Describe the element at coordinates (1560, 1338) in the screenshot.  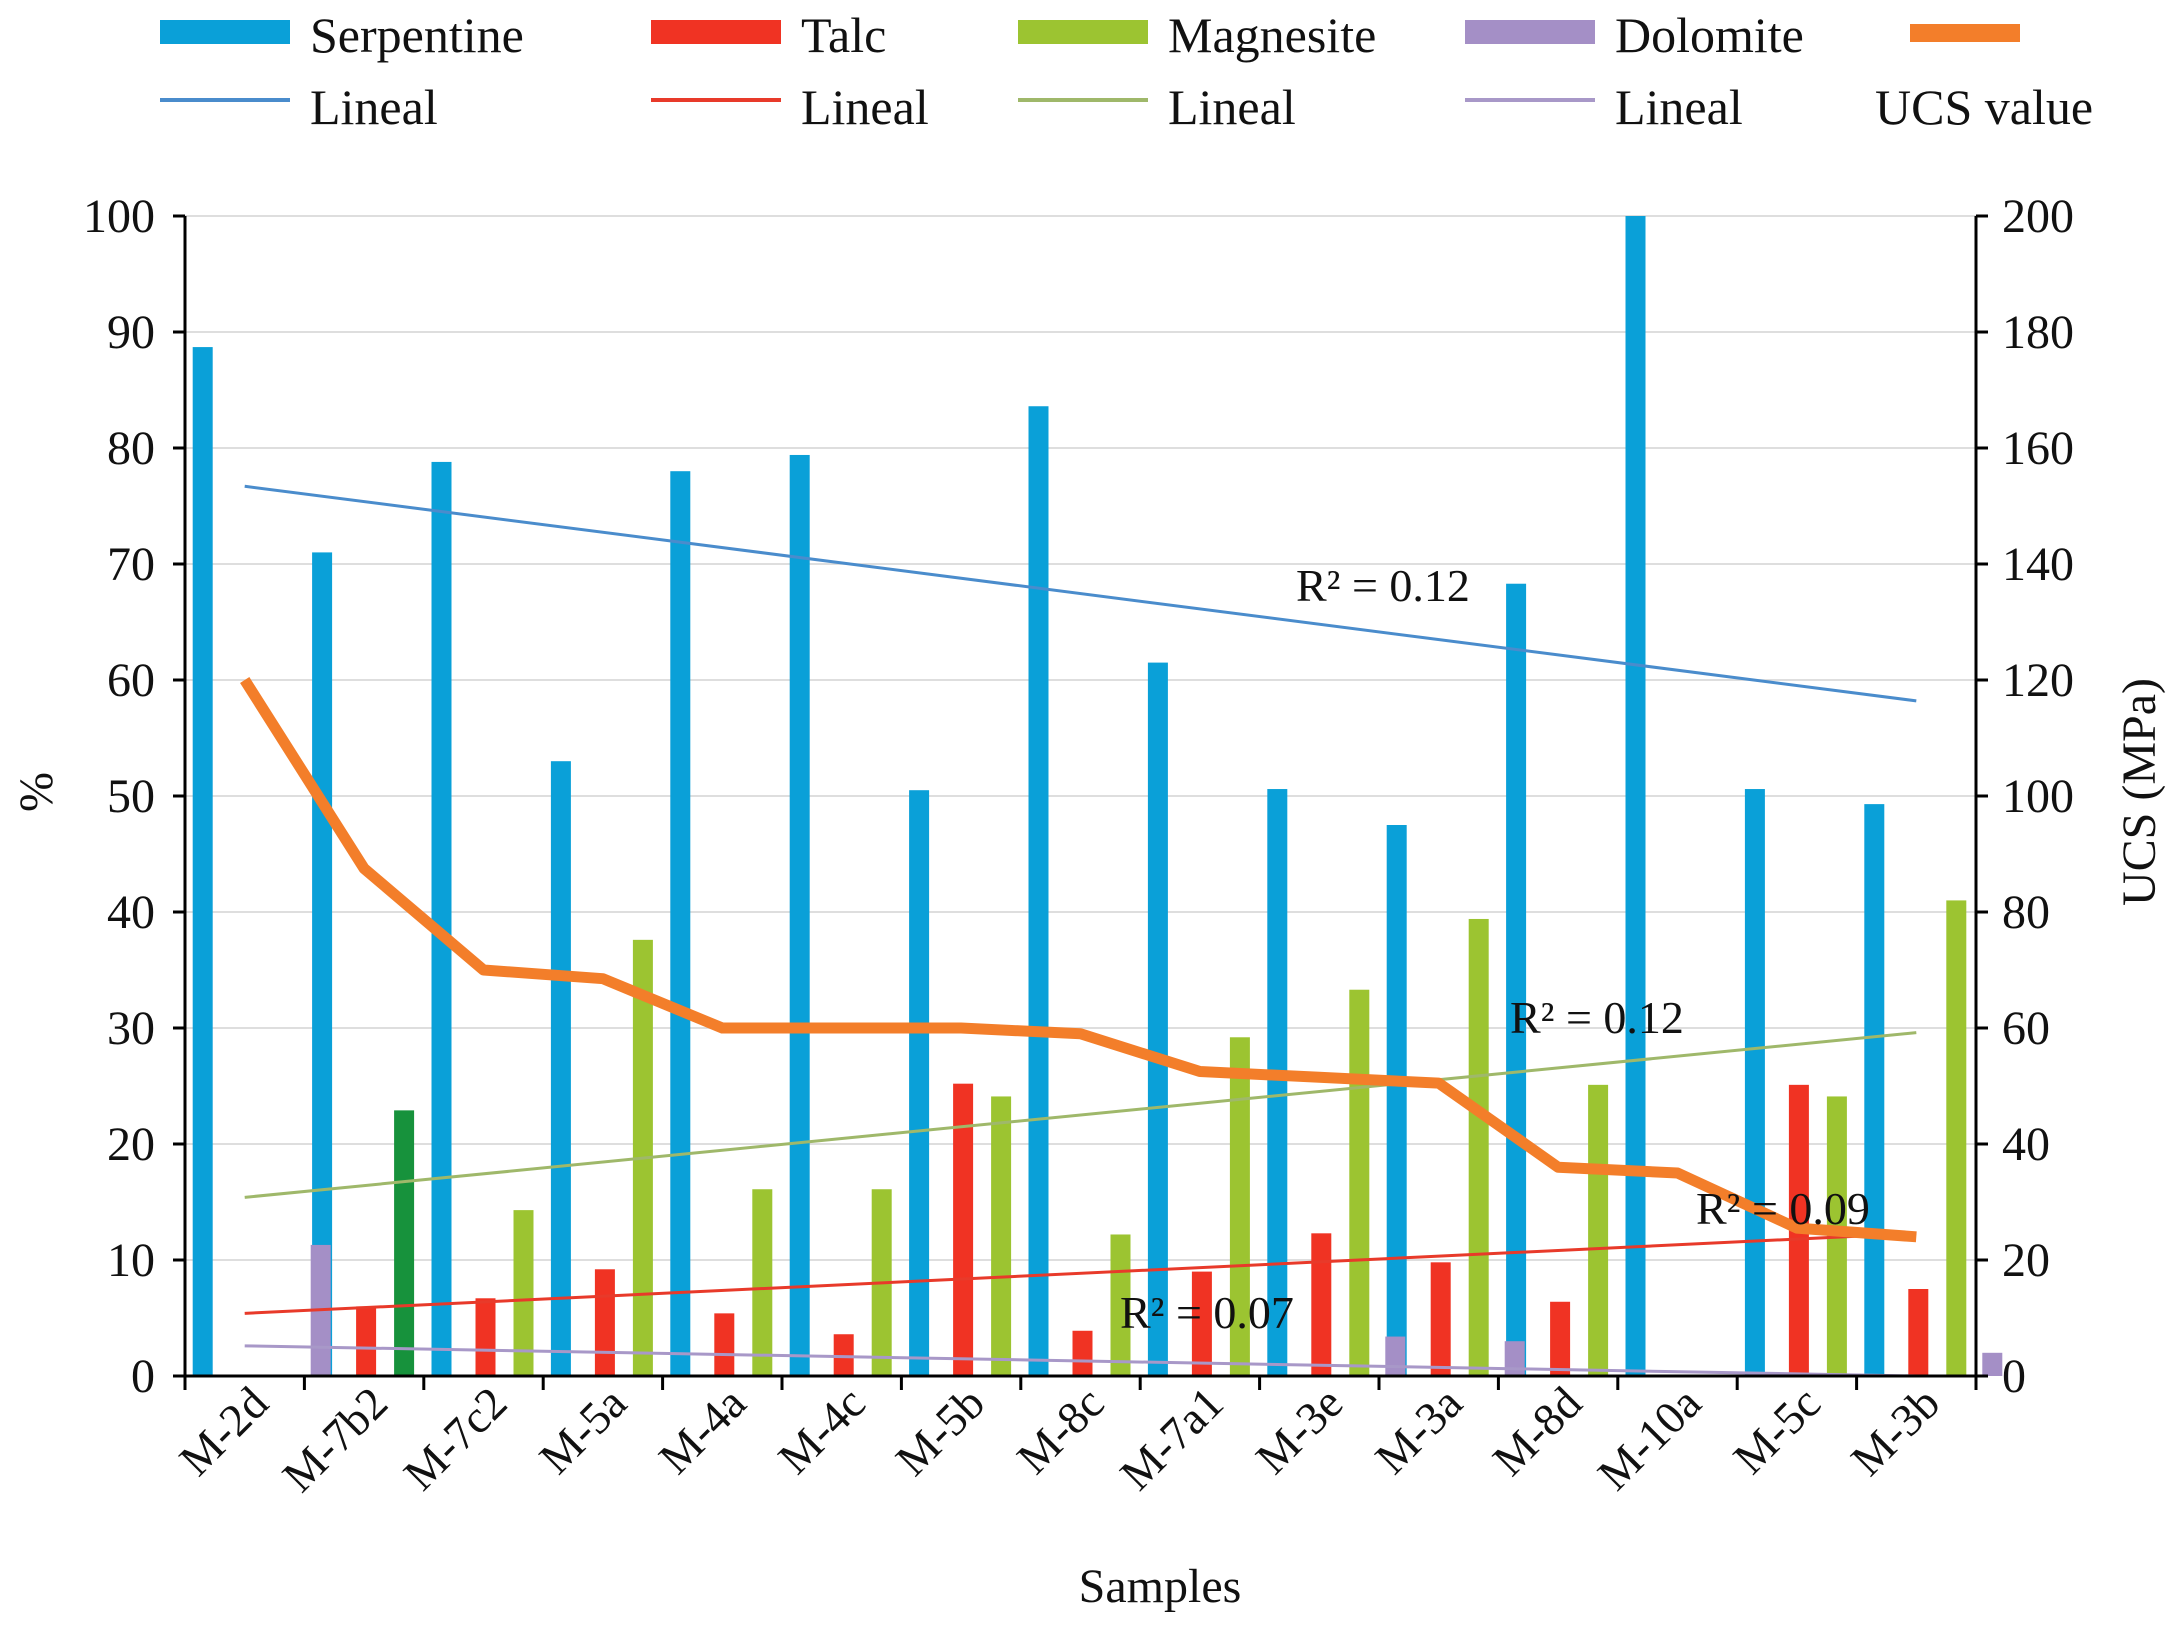
I see `talc-bar-m-8d` at that location.